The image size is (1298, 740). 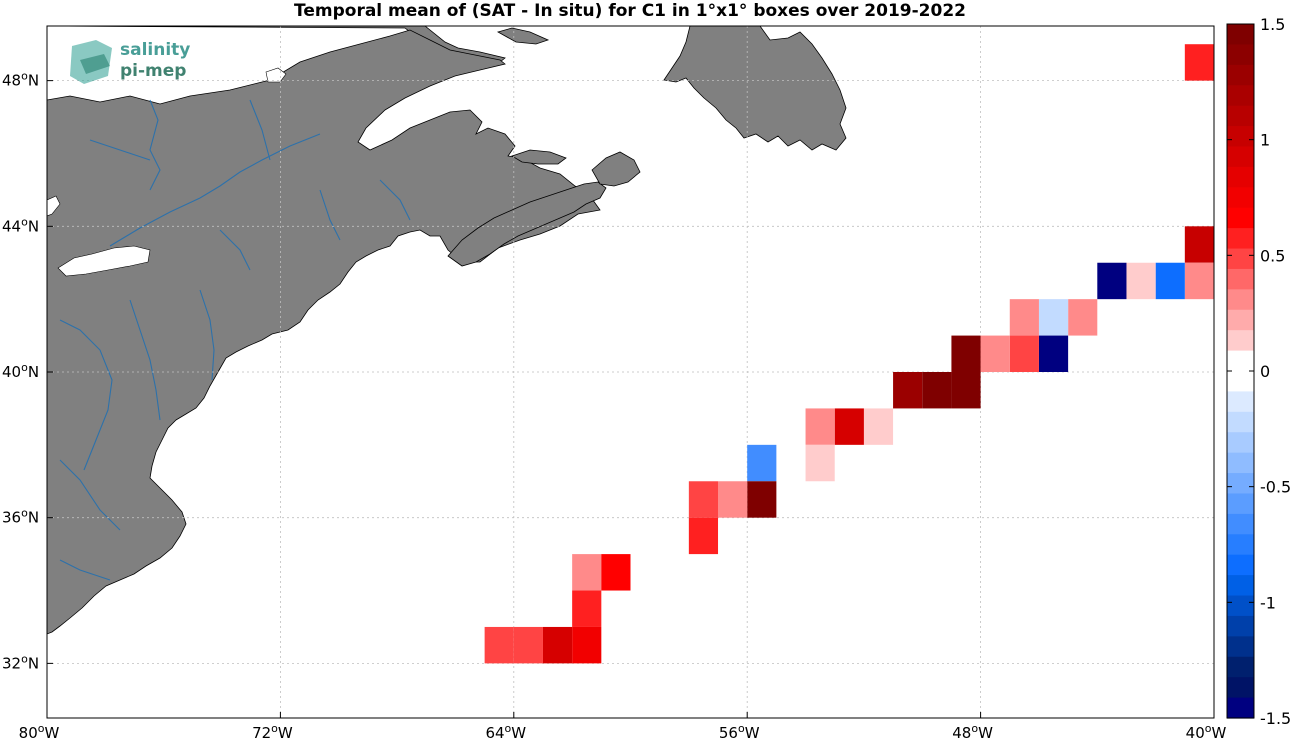 What do you see at coordinates (1258, 371) in the screenshot?
I see `colorbar: 1.5 1 0.5 0 -0.5 -1 -1.5` at bounding box center [1258, 371].